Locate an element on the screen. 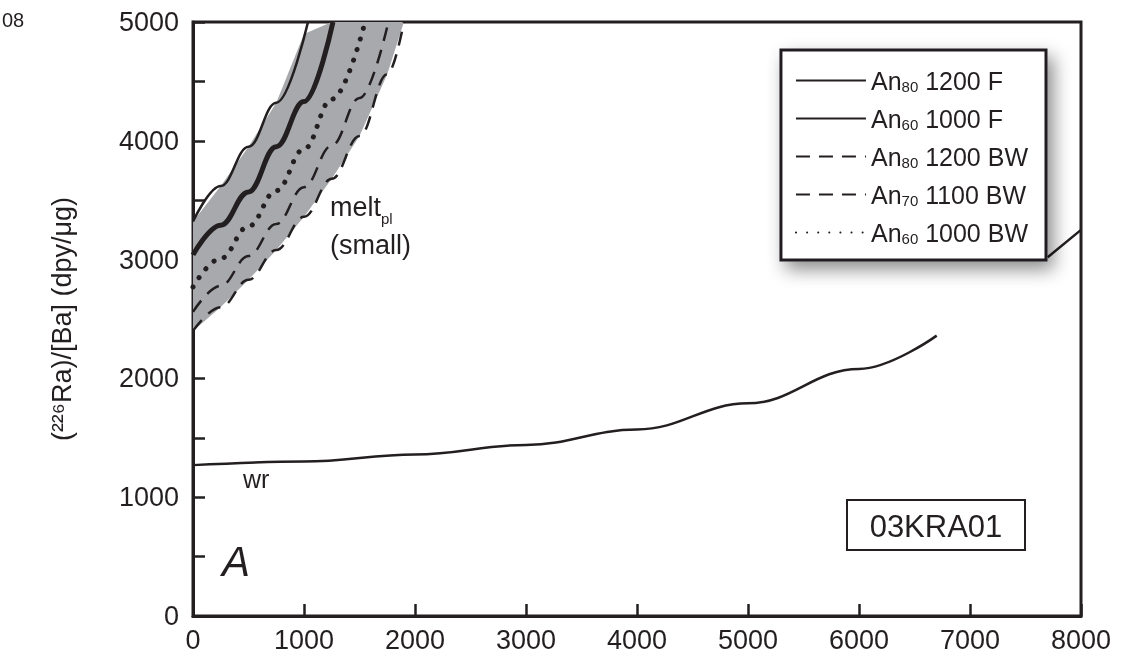 The width and height of the screenshot is (1126, 665). annotation: wr is located at coordinates (256, 478).